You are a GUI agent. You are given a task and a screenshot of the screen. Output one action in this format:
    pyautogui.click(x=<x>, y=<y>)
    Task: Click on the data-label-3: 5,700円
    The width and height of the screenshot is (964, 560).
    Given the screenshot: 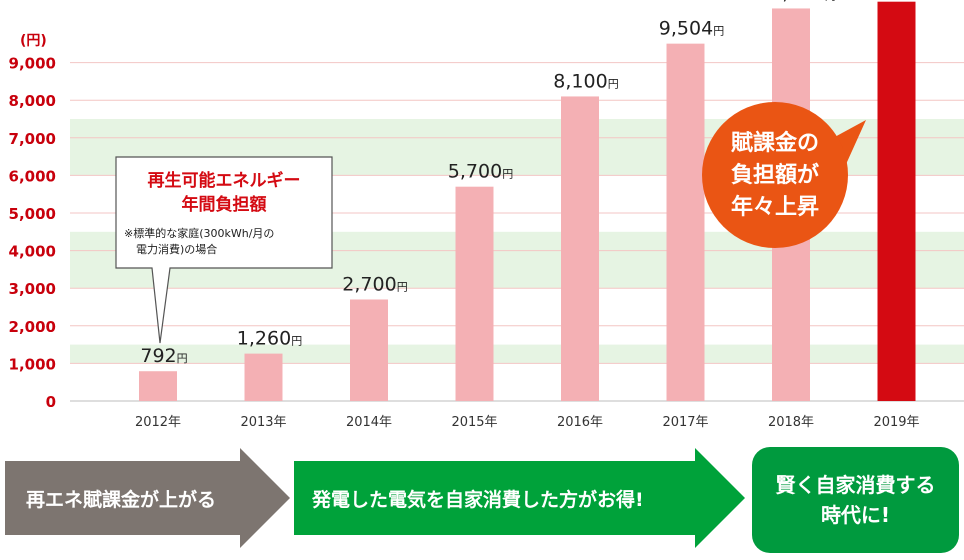 What is the action you would take?
    pyautogui.click(x=480, y=172)
    